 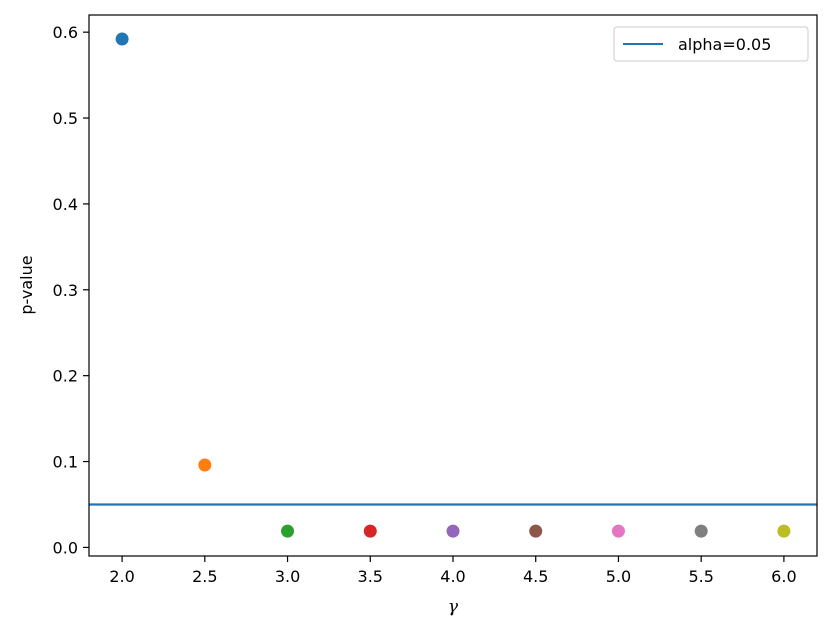 I want to click on x-axis: 2.0 2.5 3.0 3.5 4.0 4.5 5.0 5.5 6.0, so click(x=453, y=571).